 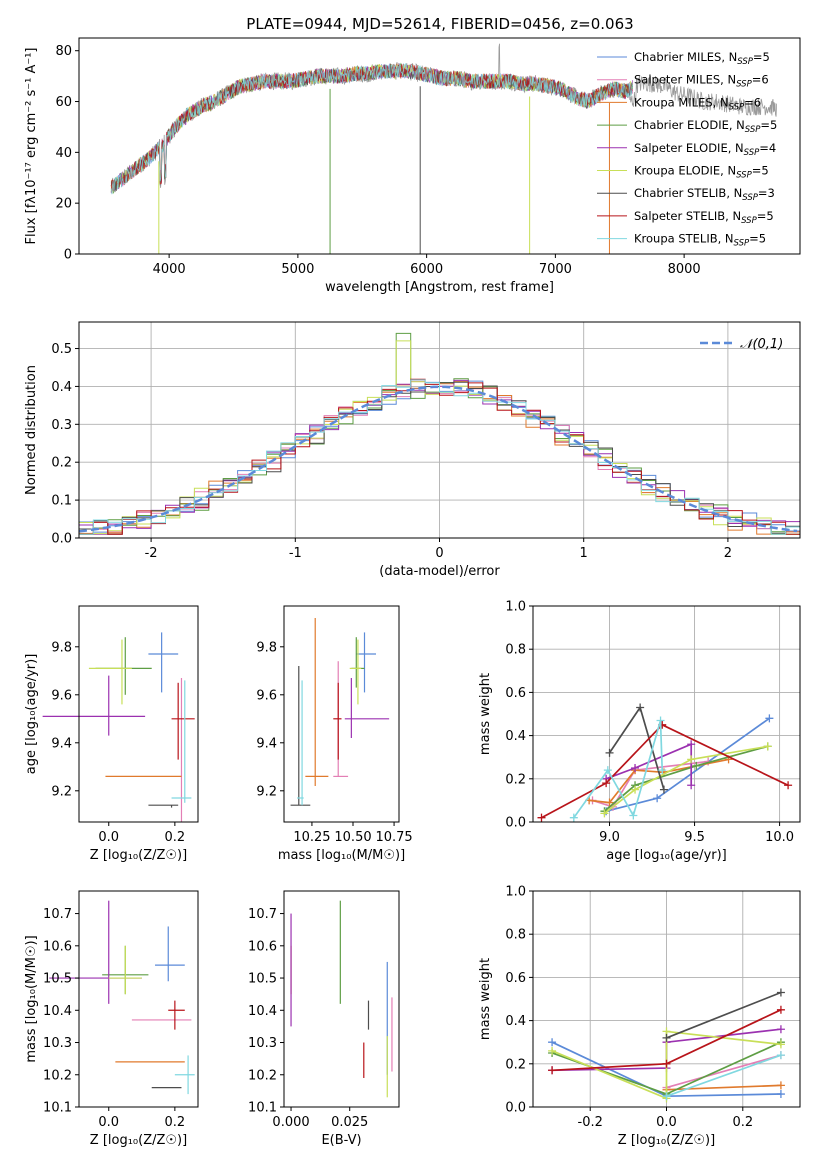 What do you see at coordinates (515, 935) in the screenshot?
I see `y-tick-label: 0.8` at bounding box center [515, 935].